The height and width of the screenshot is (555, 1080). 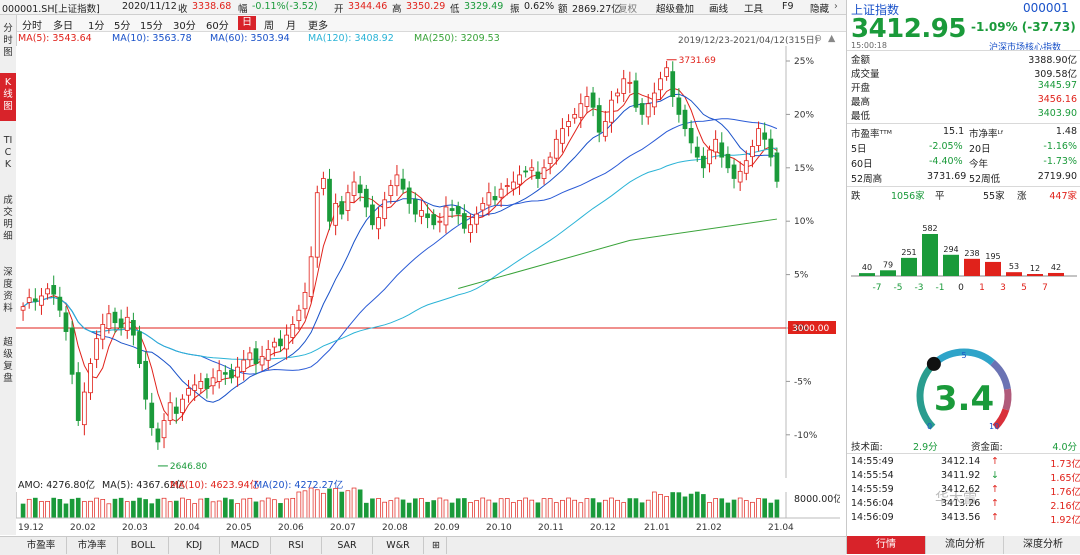 What do you see at coordinates (719, 9) in the screenshot?
I see `menu-draw: 画线` at bounding box center [719, 9].